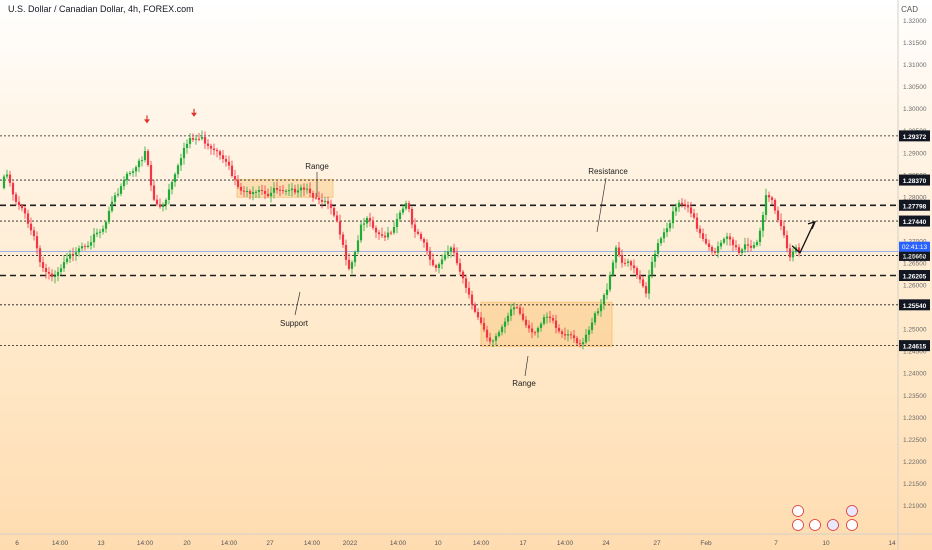 This screenshot has width=932, height=550. Describe the element at coordinates (915, 257) in the screenshot. I see `current-price-label: 1.26745` at that location.